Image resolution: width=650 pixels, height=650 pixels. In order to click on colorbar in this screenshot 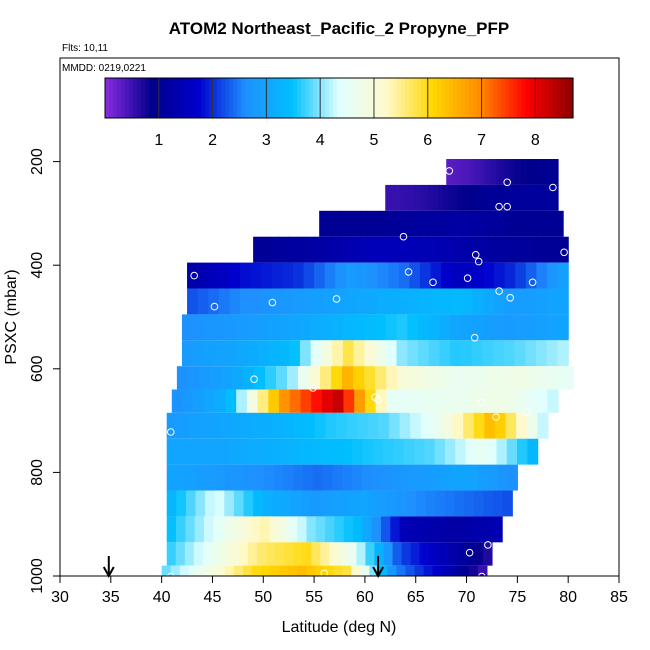, I will do `click(339, 98)`.